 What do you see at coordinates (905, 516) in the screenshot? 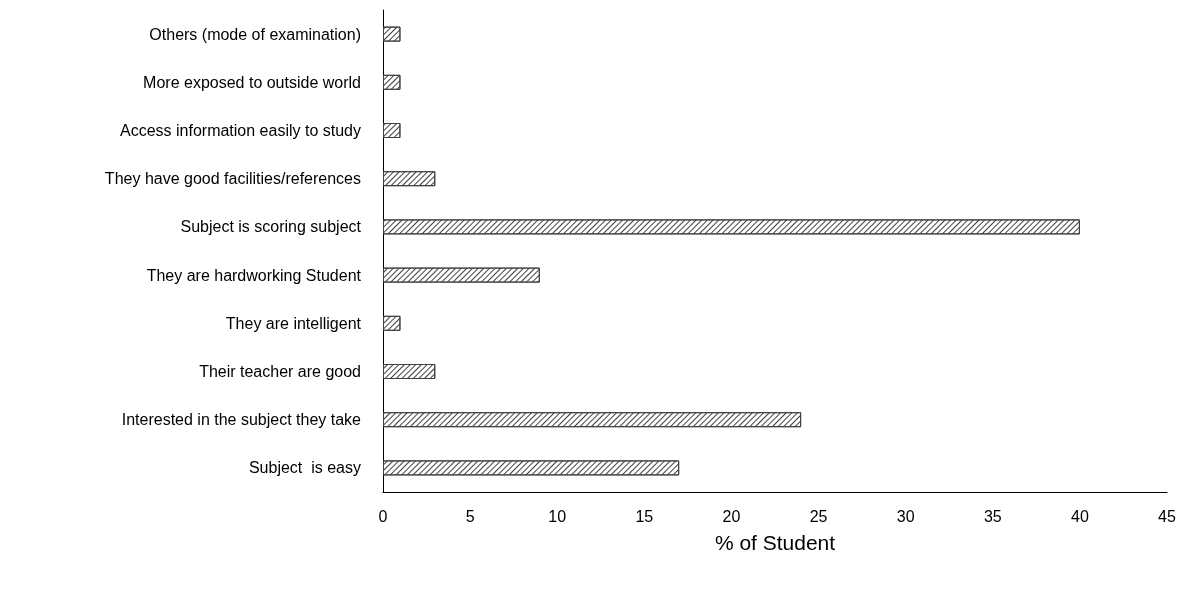
I see `x-tick-label: 30` at bounding box center [905, 516].